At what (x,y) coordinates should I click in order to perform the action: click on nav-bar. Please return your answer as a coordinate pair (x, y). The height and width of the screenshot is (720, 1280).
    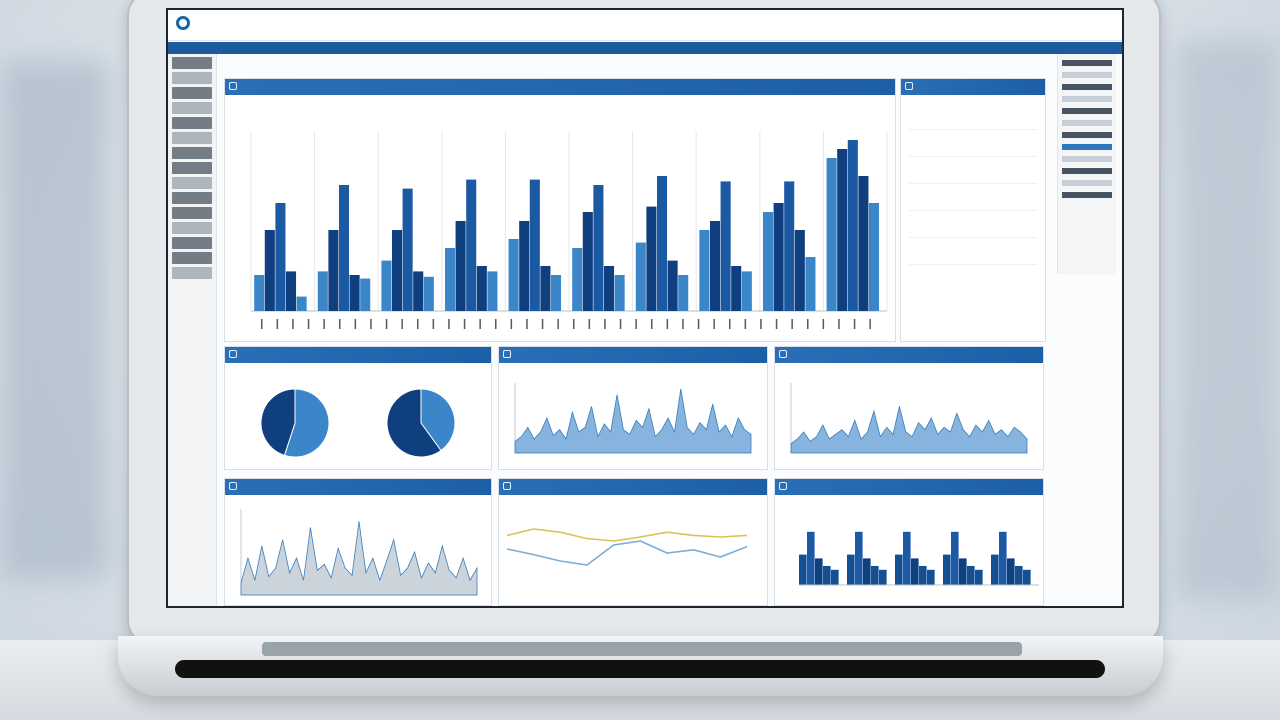
    Looking at the image, I should click on (645, 48).